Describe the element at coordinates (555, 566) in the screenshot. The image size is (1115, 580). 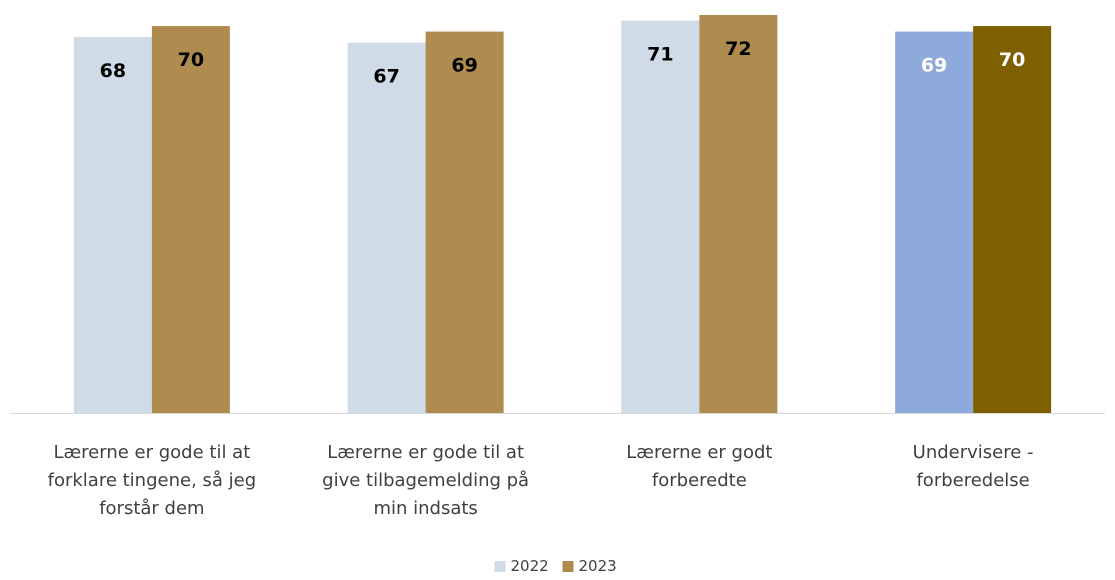
I see `legend: 2022 2023` at that location.